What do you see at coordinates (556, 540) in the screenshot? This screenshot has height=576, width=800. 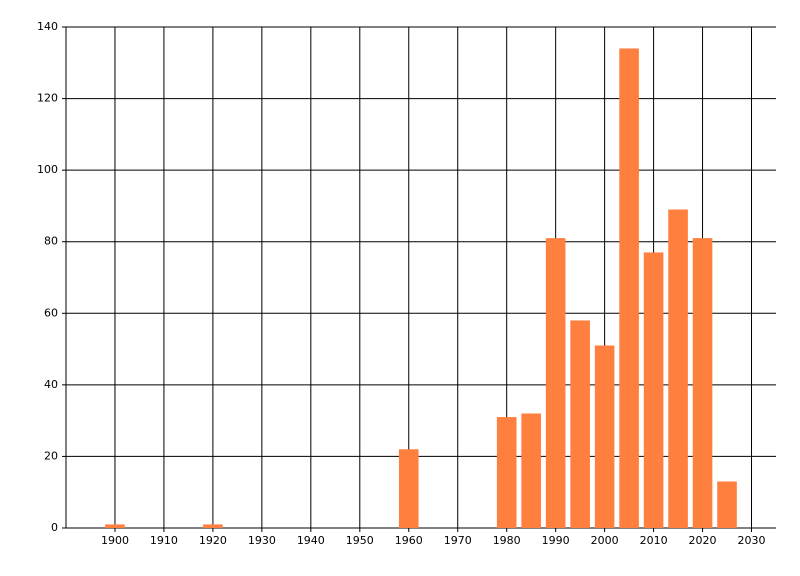 I see `x-tick-label: 1990` at bounding box center [556, 540].